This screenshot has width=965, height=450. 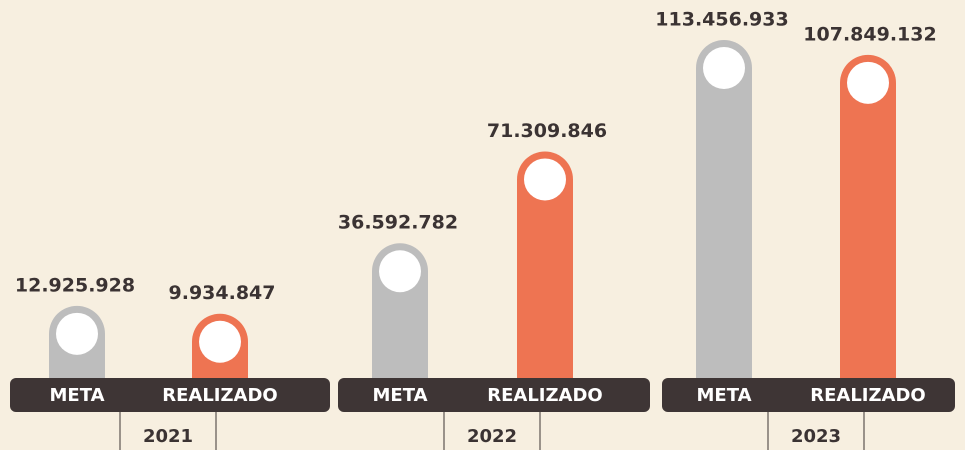 What do you see at coordinates (721, 20) in the screenshot?
I see `value-label: 113.456.933` at bounding box center [721, 20].